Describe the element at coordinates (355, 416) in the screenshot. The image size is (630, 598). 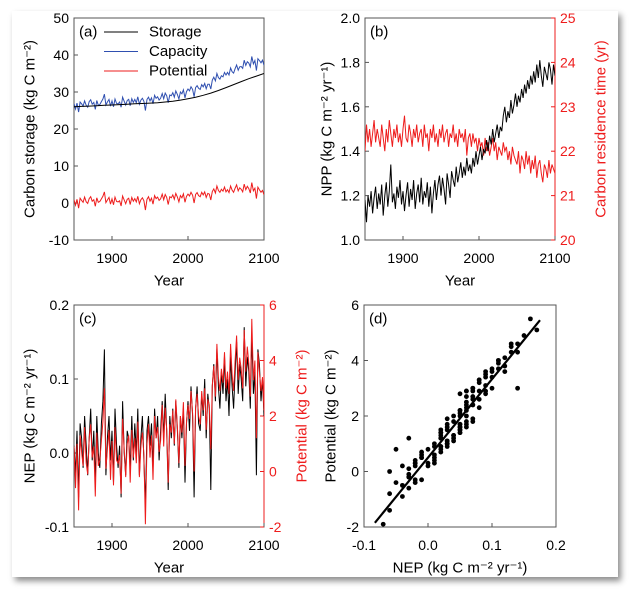
I see `y-tick-label: 2` at that location.